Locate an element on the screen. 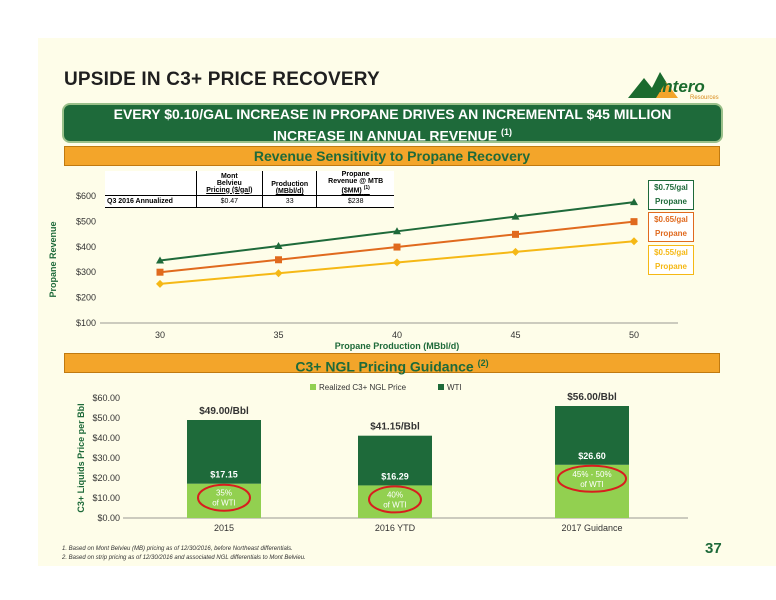 The image size is (776, 600). logo-name: Antero is located at coordinates (677, 86).